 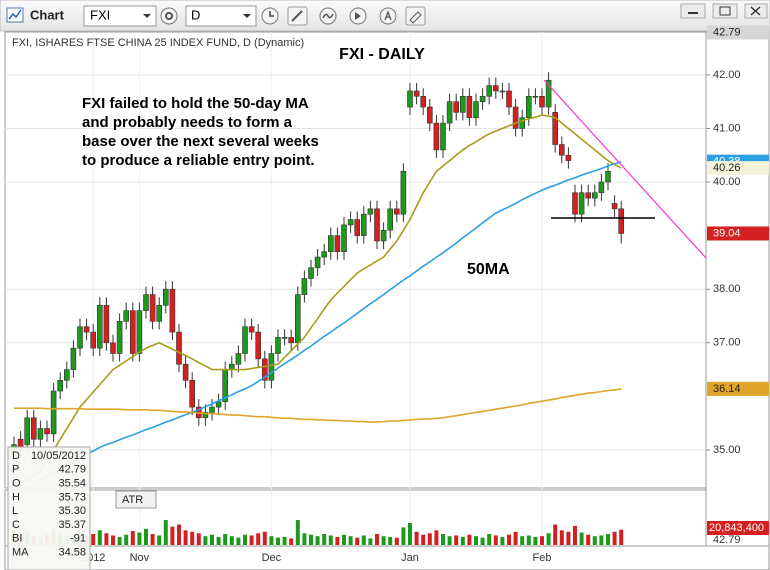 What do you see at coordinates (693, 11) in the screenshot?
I see `minimize-button` at bounding box center [693, 11].